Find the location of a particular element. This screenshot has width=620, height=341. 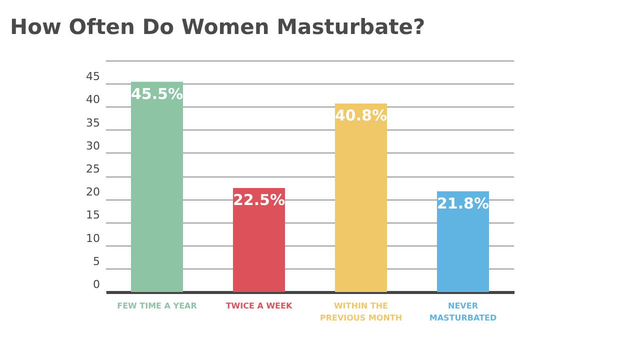

x-tick-label: NEVER MASTURBATED is located at coordinates (463, 312).